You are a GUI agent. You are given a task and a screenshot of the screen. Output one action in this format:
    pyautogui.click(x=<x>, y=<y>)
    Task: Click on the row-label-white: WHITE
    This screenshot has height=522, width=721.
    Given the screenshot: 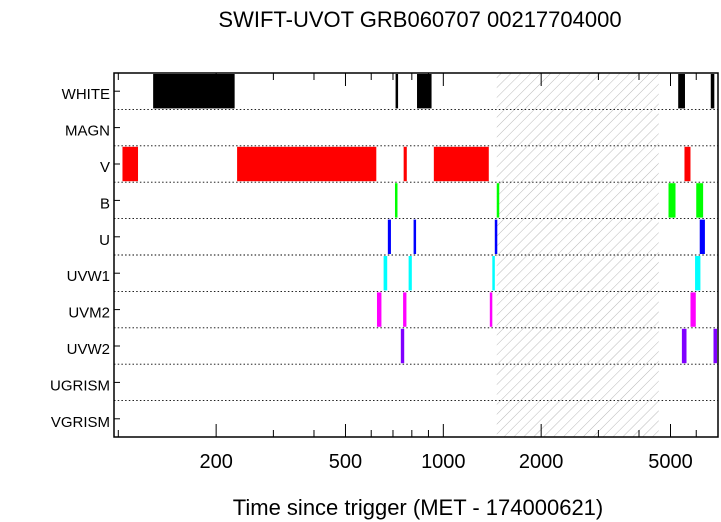 What is the action you would take?
    pyautogui.click(x=86, y=94)
    